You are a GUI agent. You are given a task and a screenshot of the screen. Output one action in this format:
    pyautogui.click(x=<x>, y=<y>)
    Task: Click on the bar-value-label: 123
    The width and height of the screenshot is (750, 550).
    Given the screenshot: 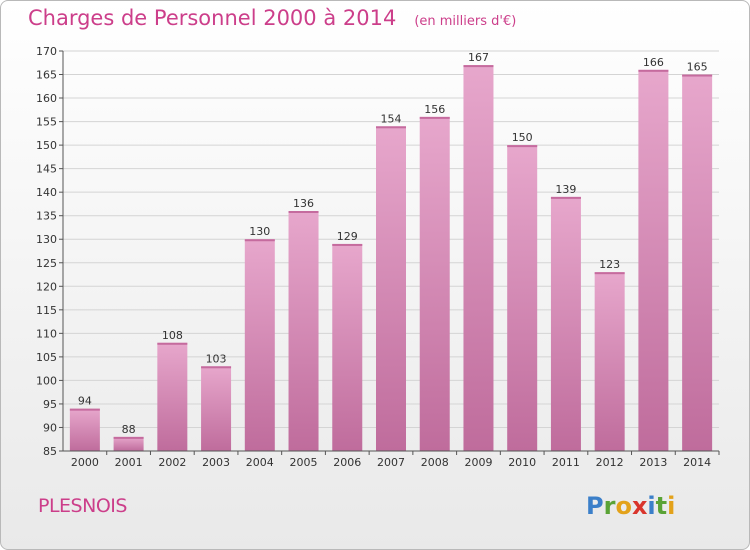 What is the action you would take?
    pyautogui.click(x=609, y=264)
    